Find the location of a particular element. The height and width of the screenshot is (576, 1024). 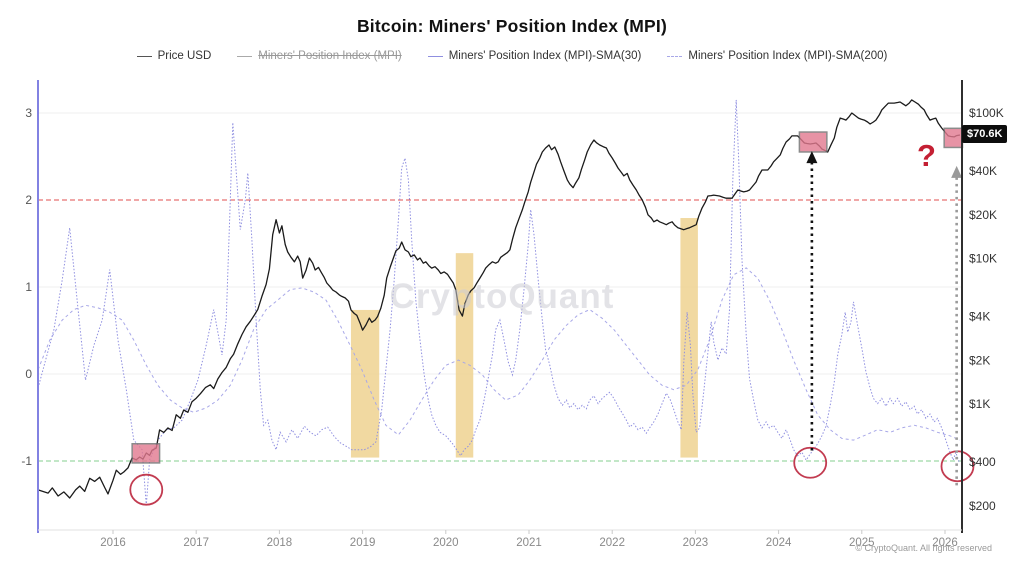

y-left-tick-label: -1 is located at coordinates (26, 461).